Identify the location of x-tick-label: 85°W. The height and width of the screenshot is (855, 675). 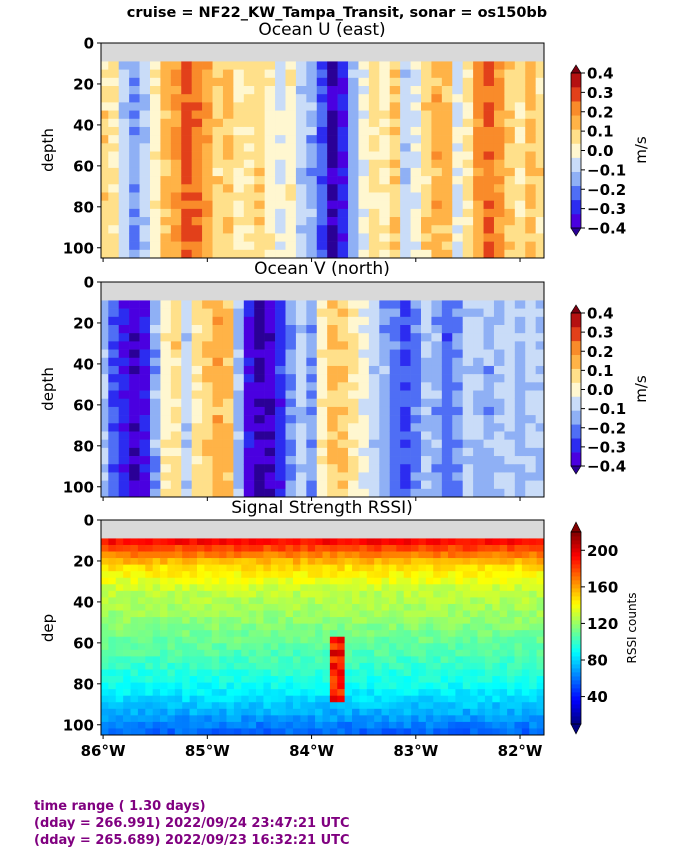
(207, 751).